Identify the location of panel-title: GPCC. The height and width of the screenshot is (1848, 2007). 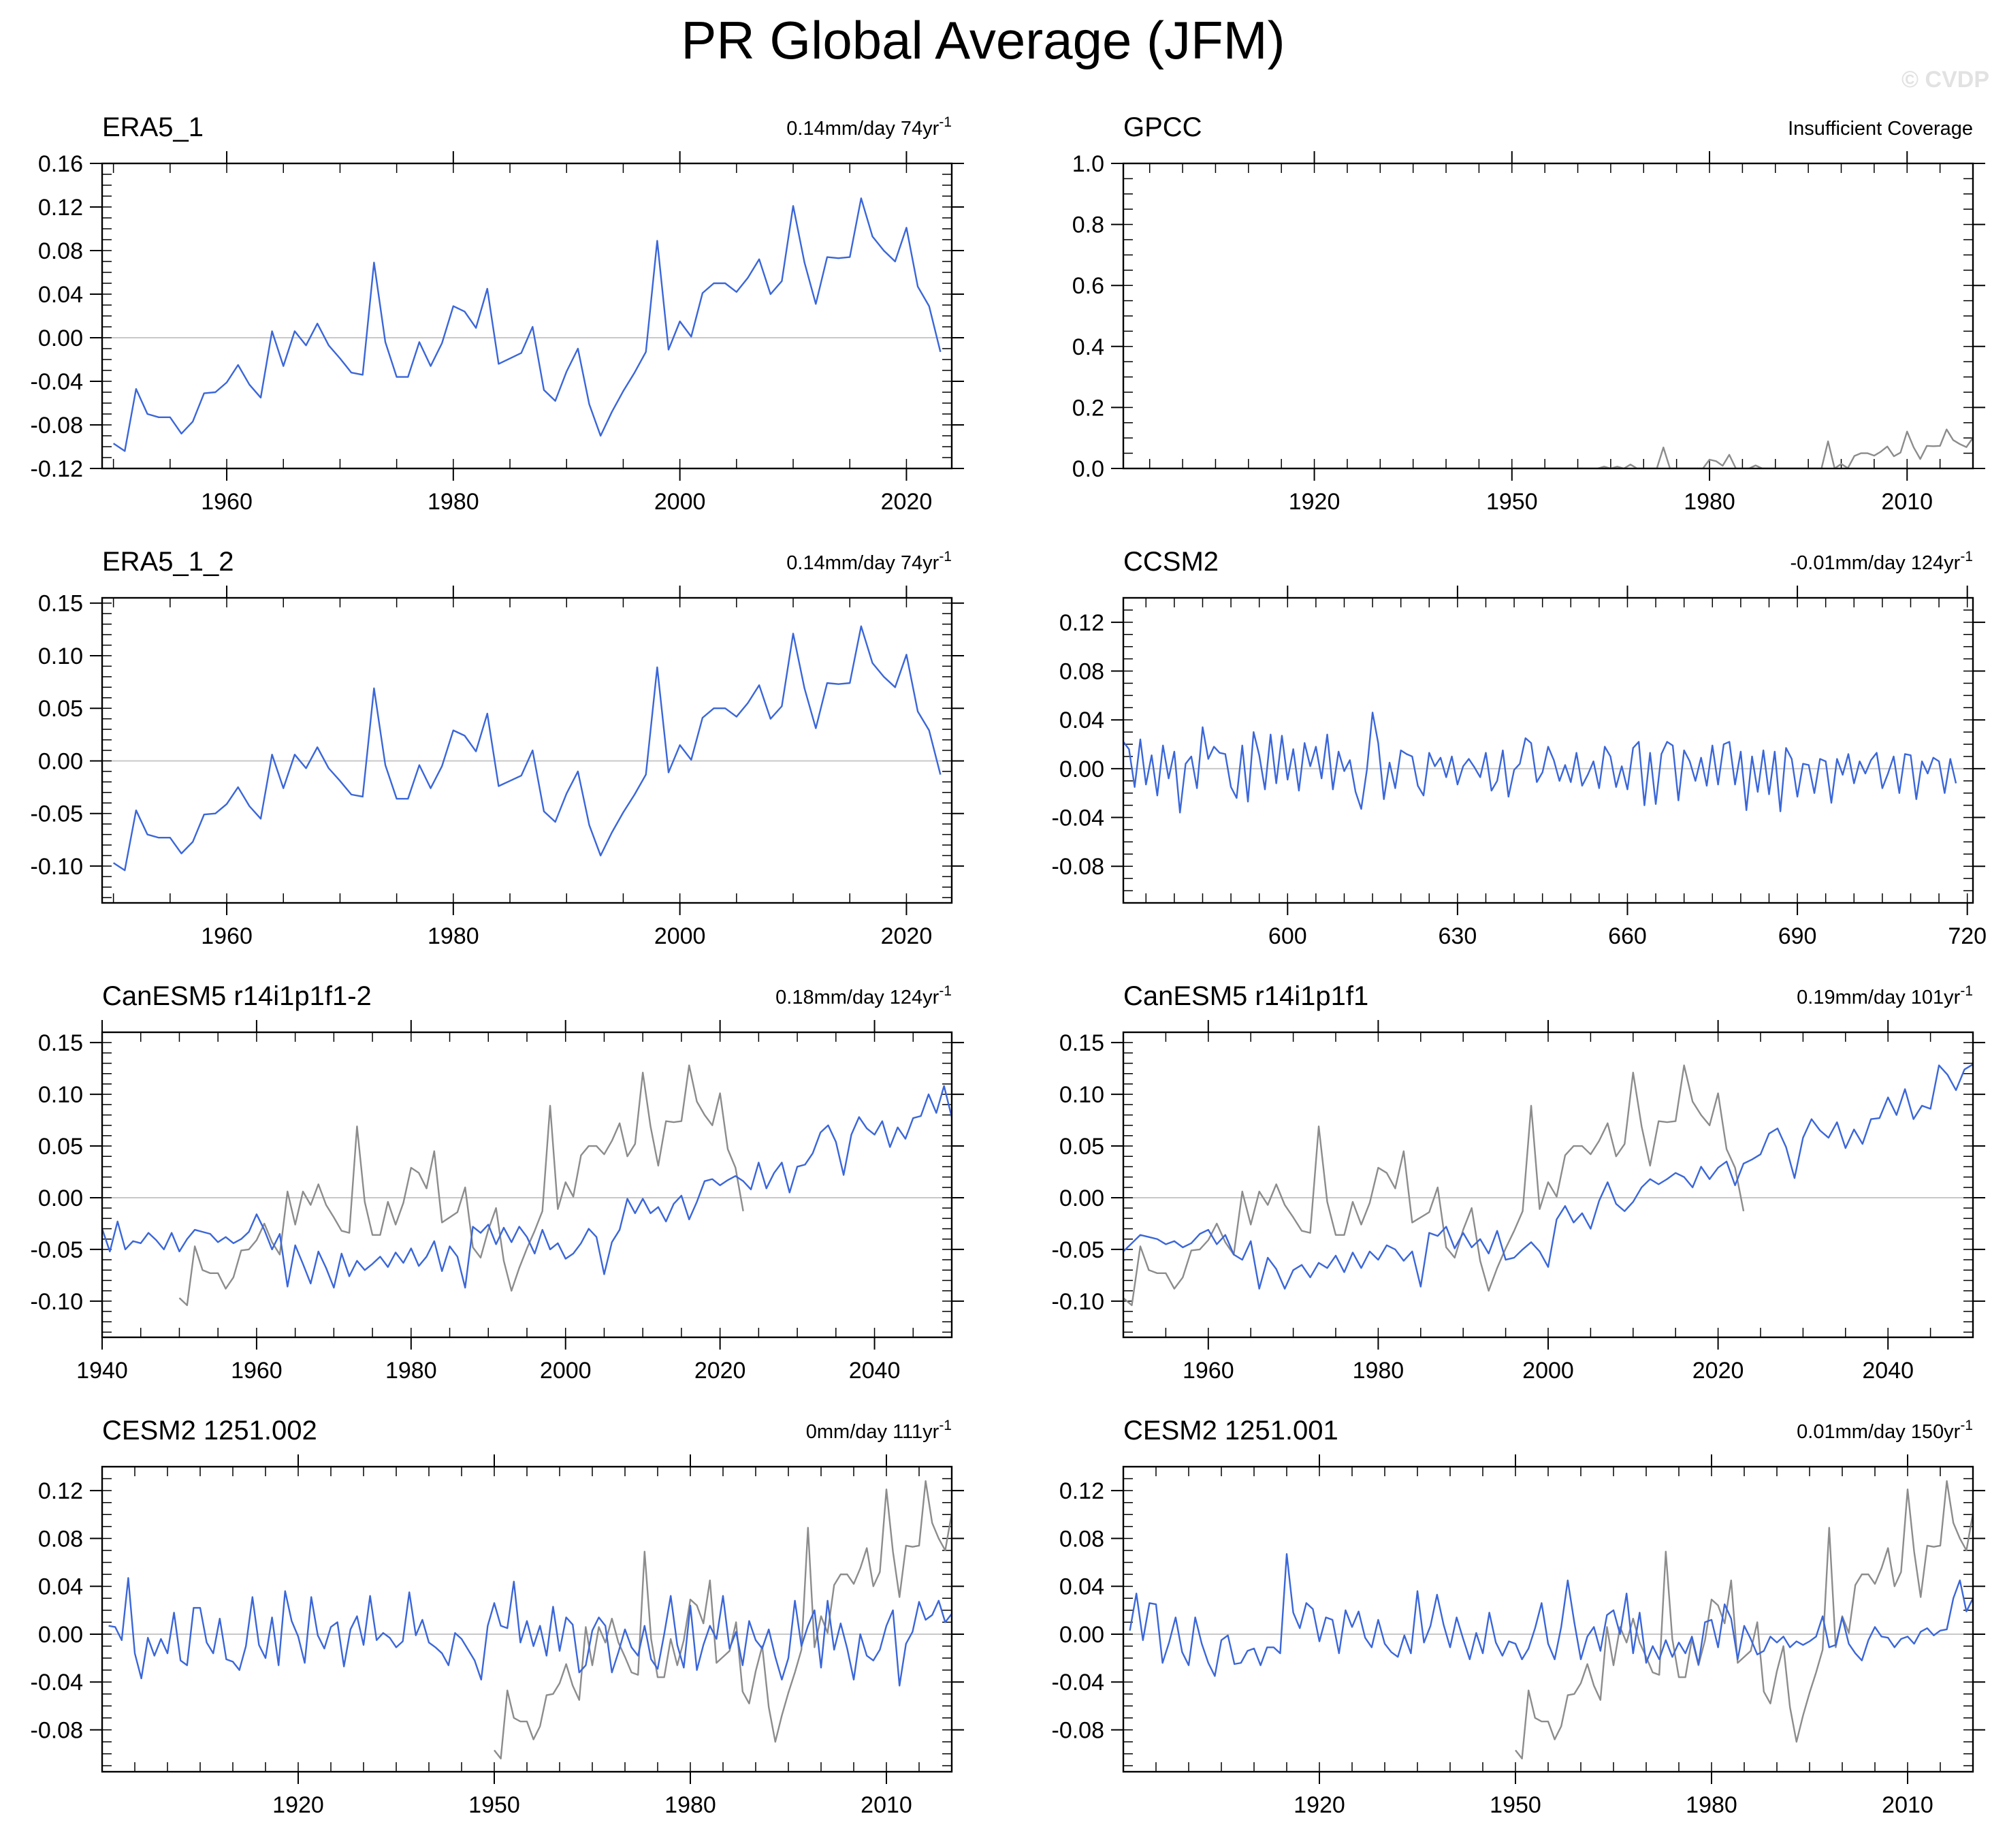
(1162, 127).